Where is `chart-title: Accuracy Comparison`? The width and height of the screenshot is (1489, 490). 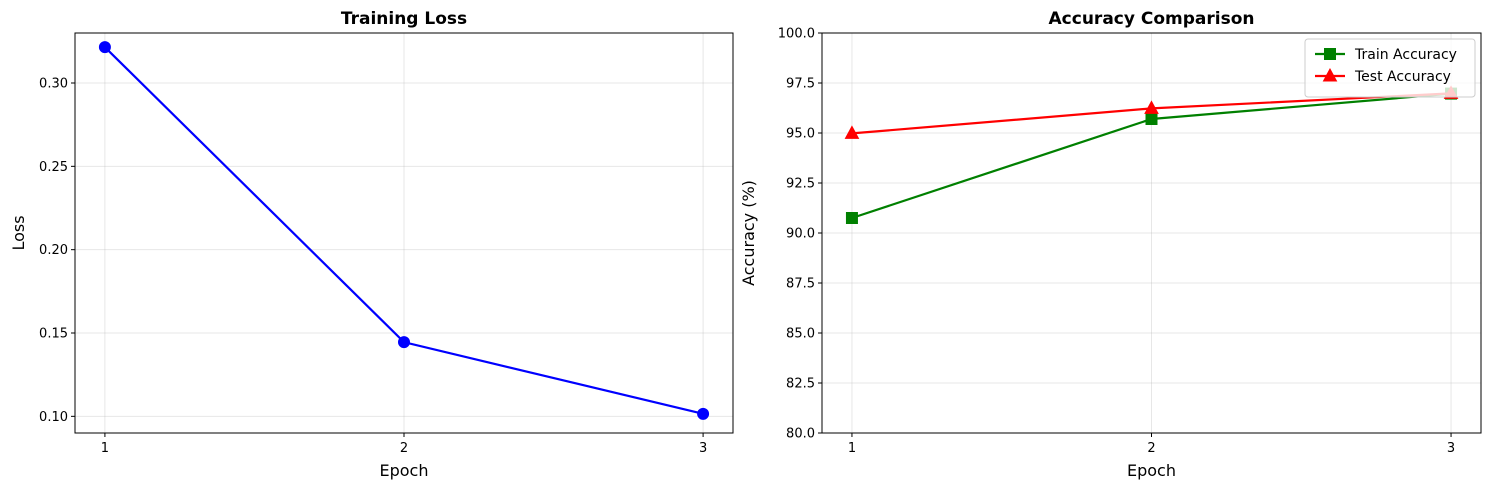 chart-title: Accuracy Comparison is located at coordinates (1152, 19).